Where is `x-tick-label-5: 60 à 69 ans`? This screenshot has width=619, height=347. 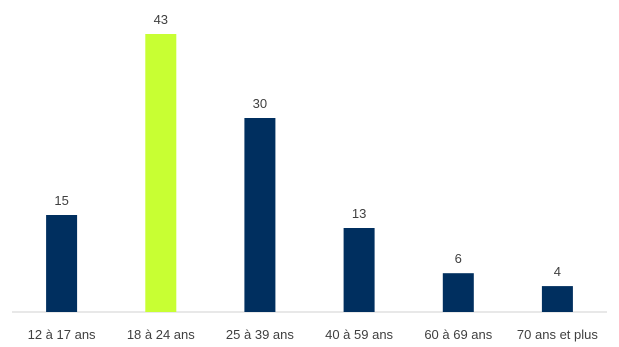
x-tick-label-5: 60 à 69 ans is located at coordinates (458, 334).